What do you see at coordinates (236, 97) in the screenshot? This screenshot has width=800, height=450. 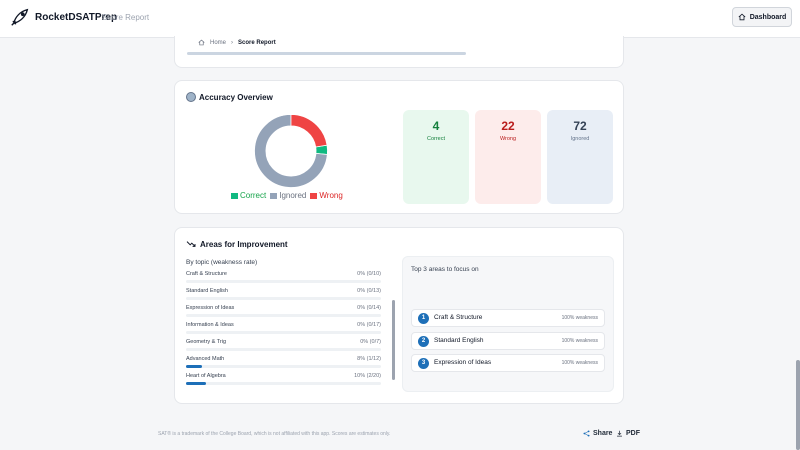 I see `accuracy-title: Accuracy Overview` at bounding box center [236, 97].